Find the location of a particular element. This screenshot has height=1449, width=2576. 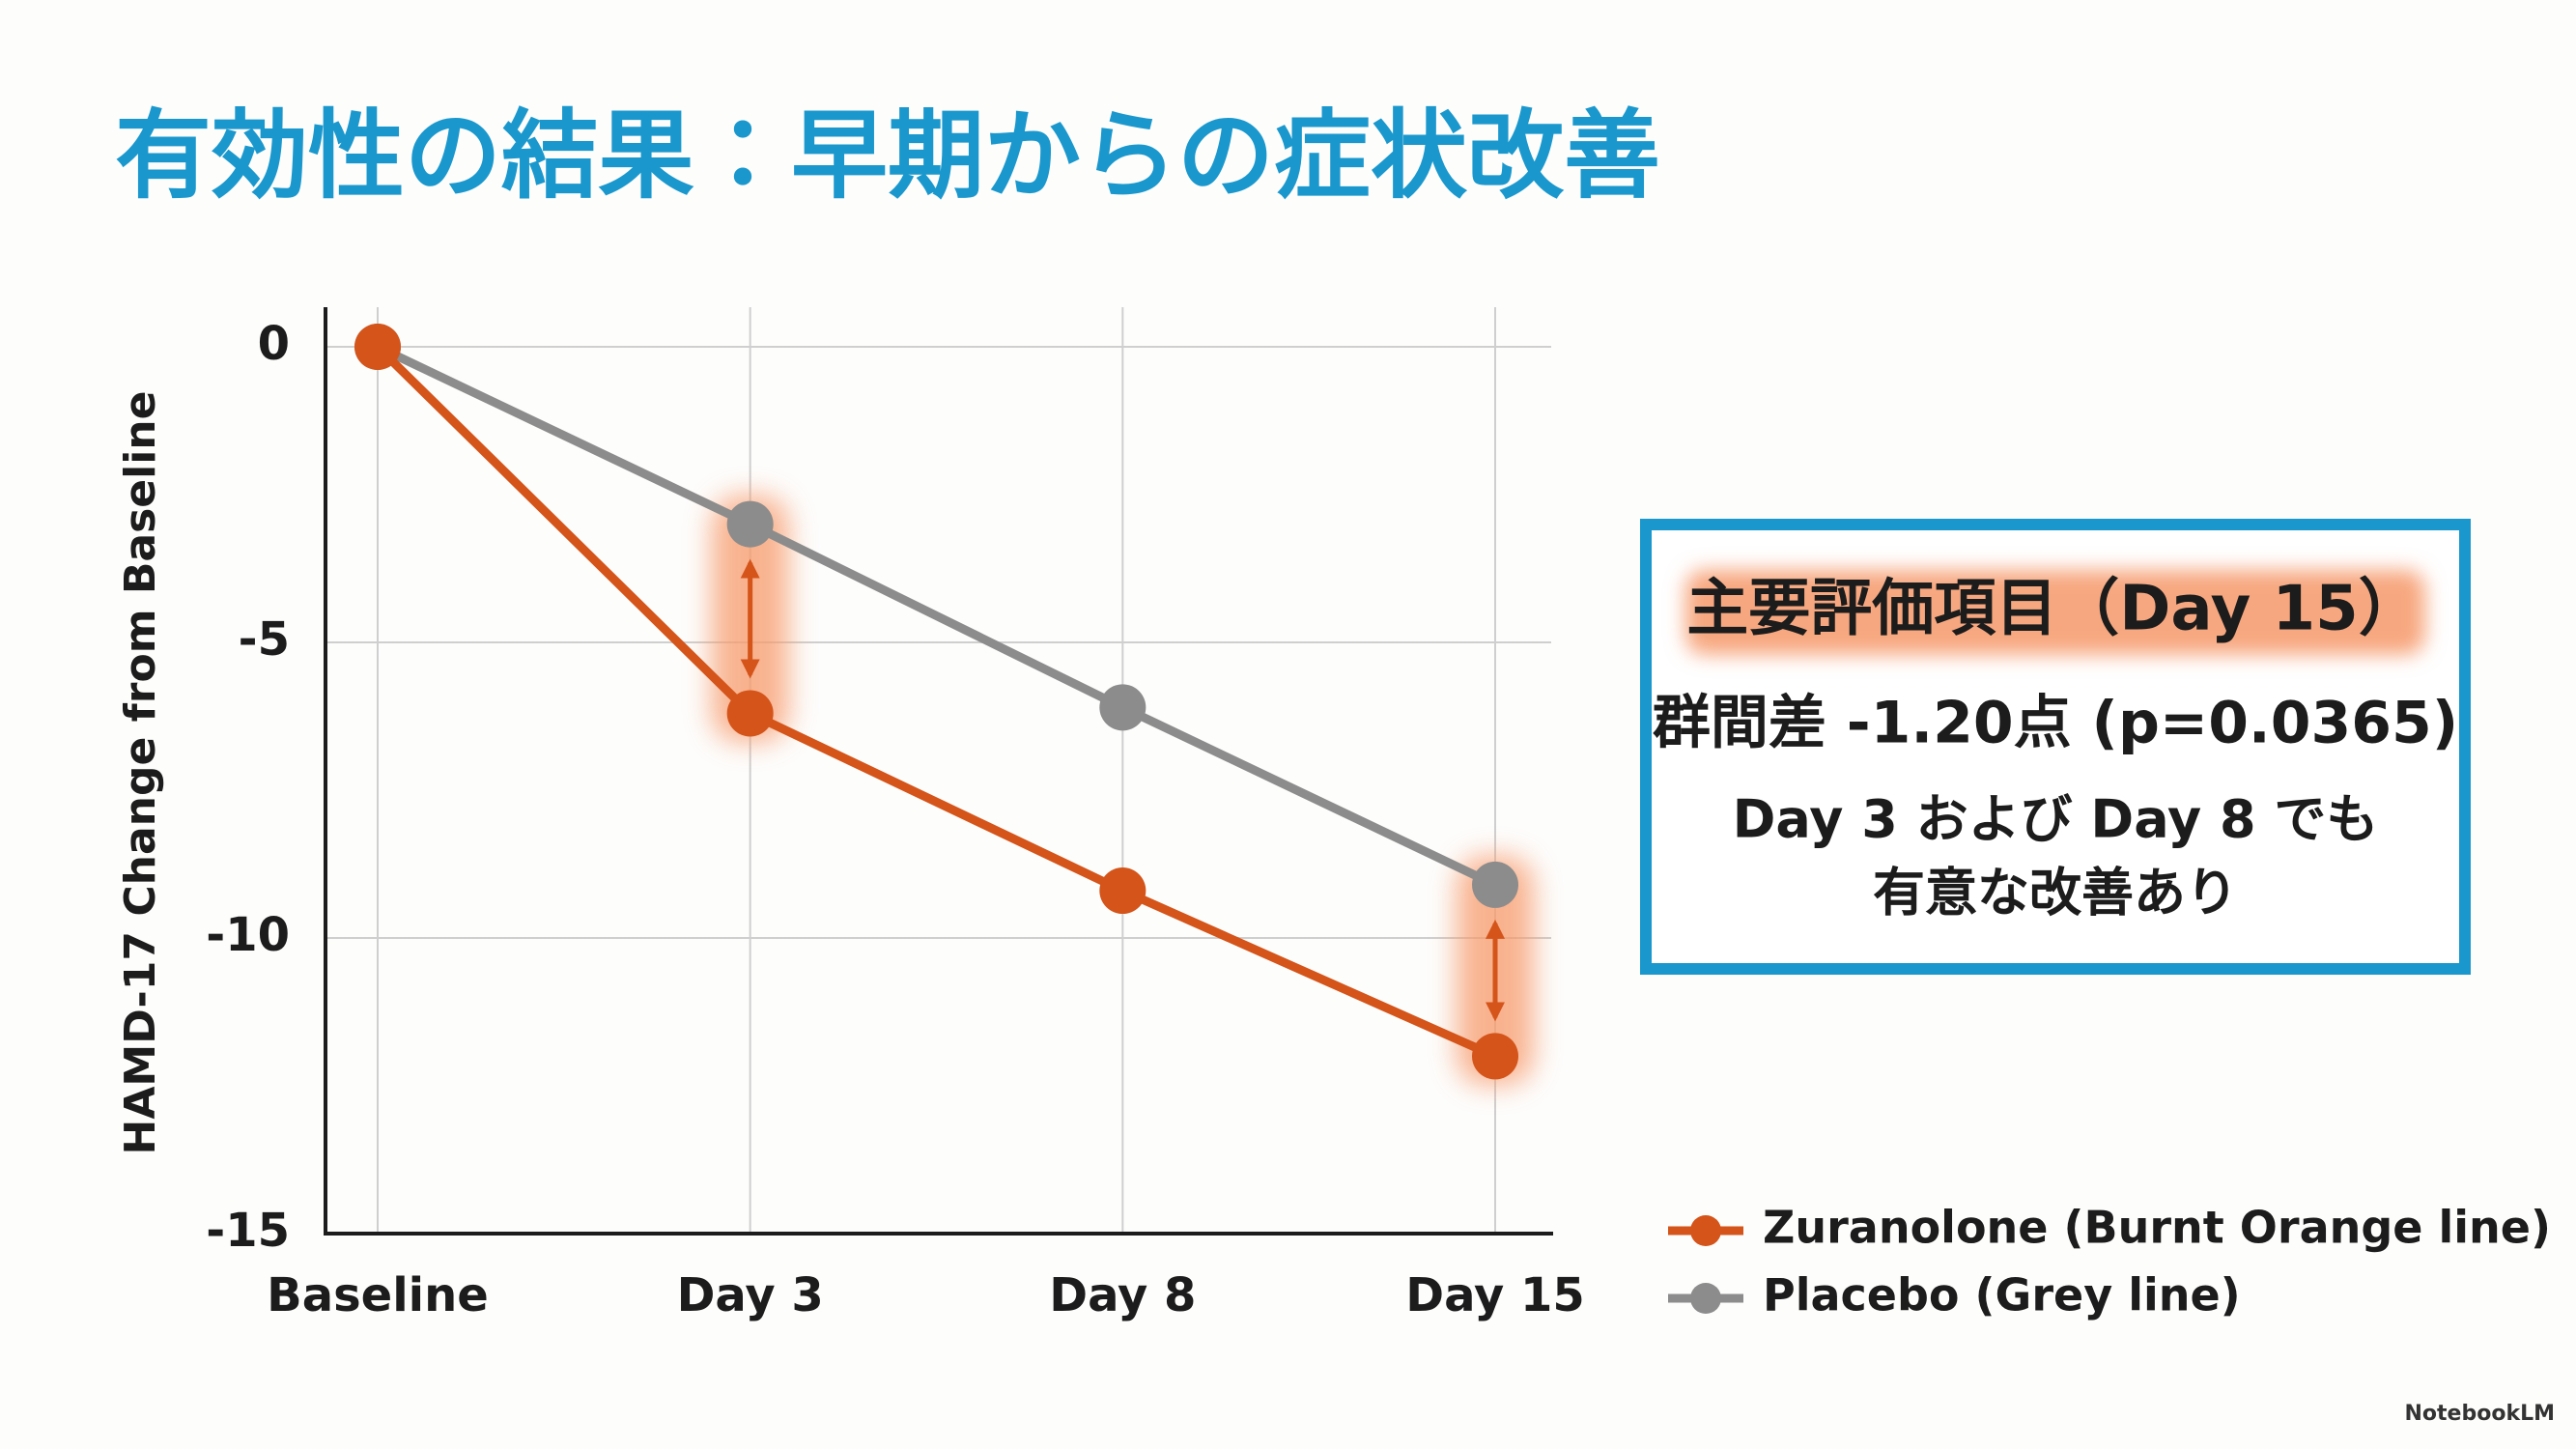

highlights is located at coordinates (1122, 790).